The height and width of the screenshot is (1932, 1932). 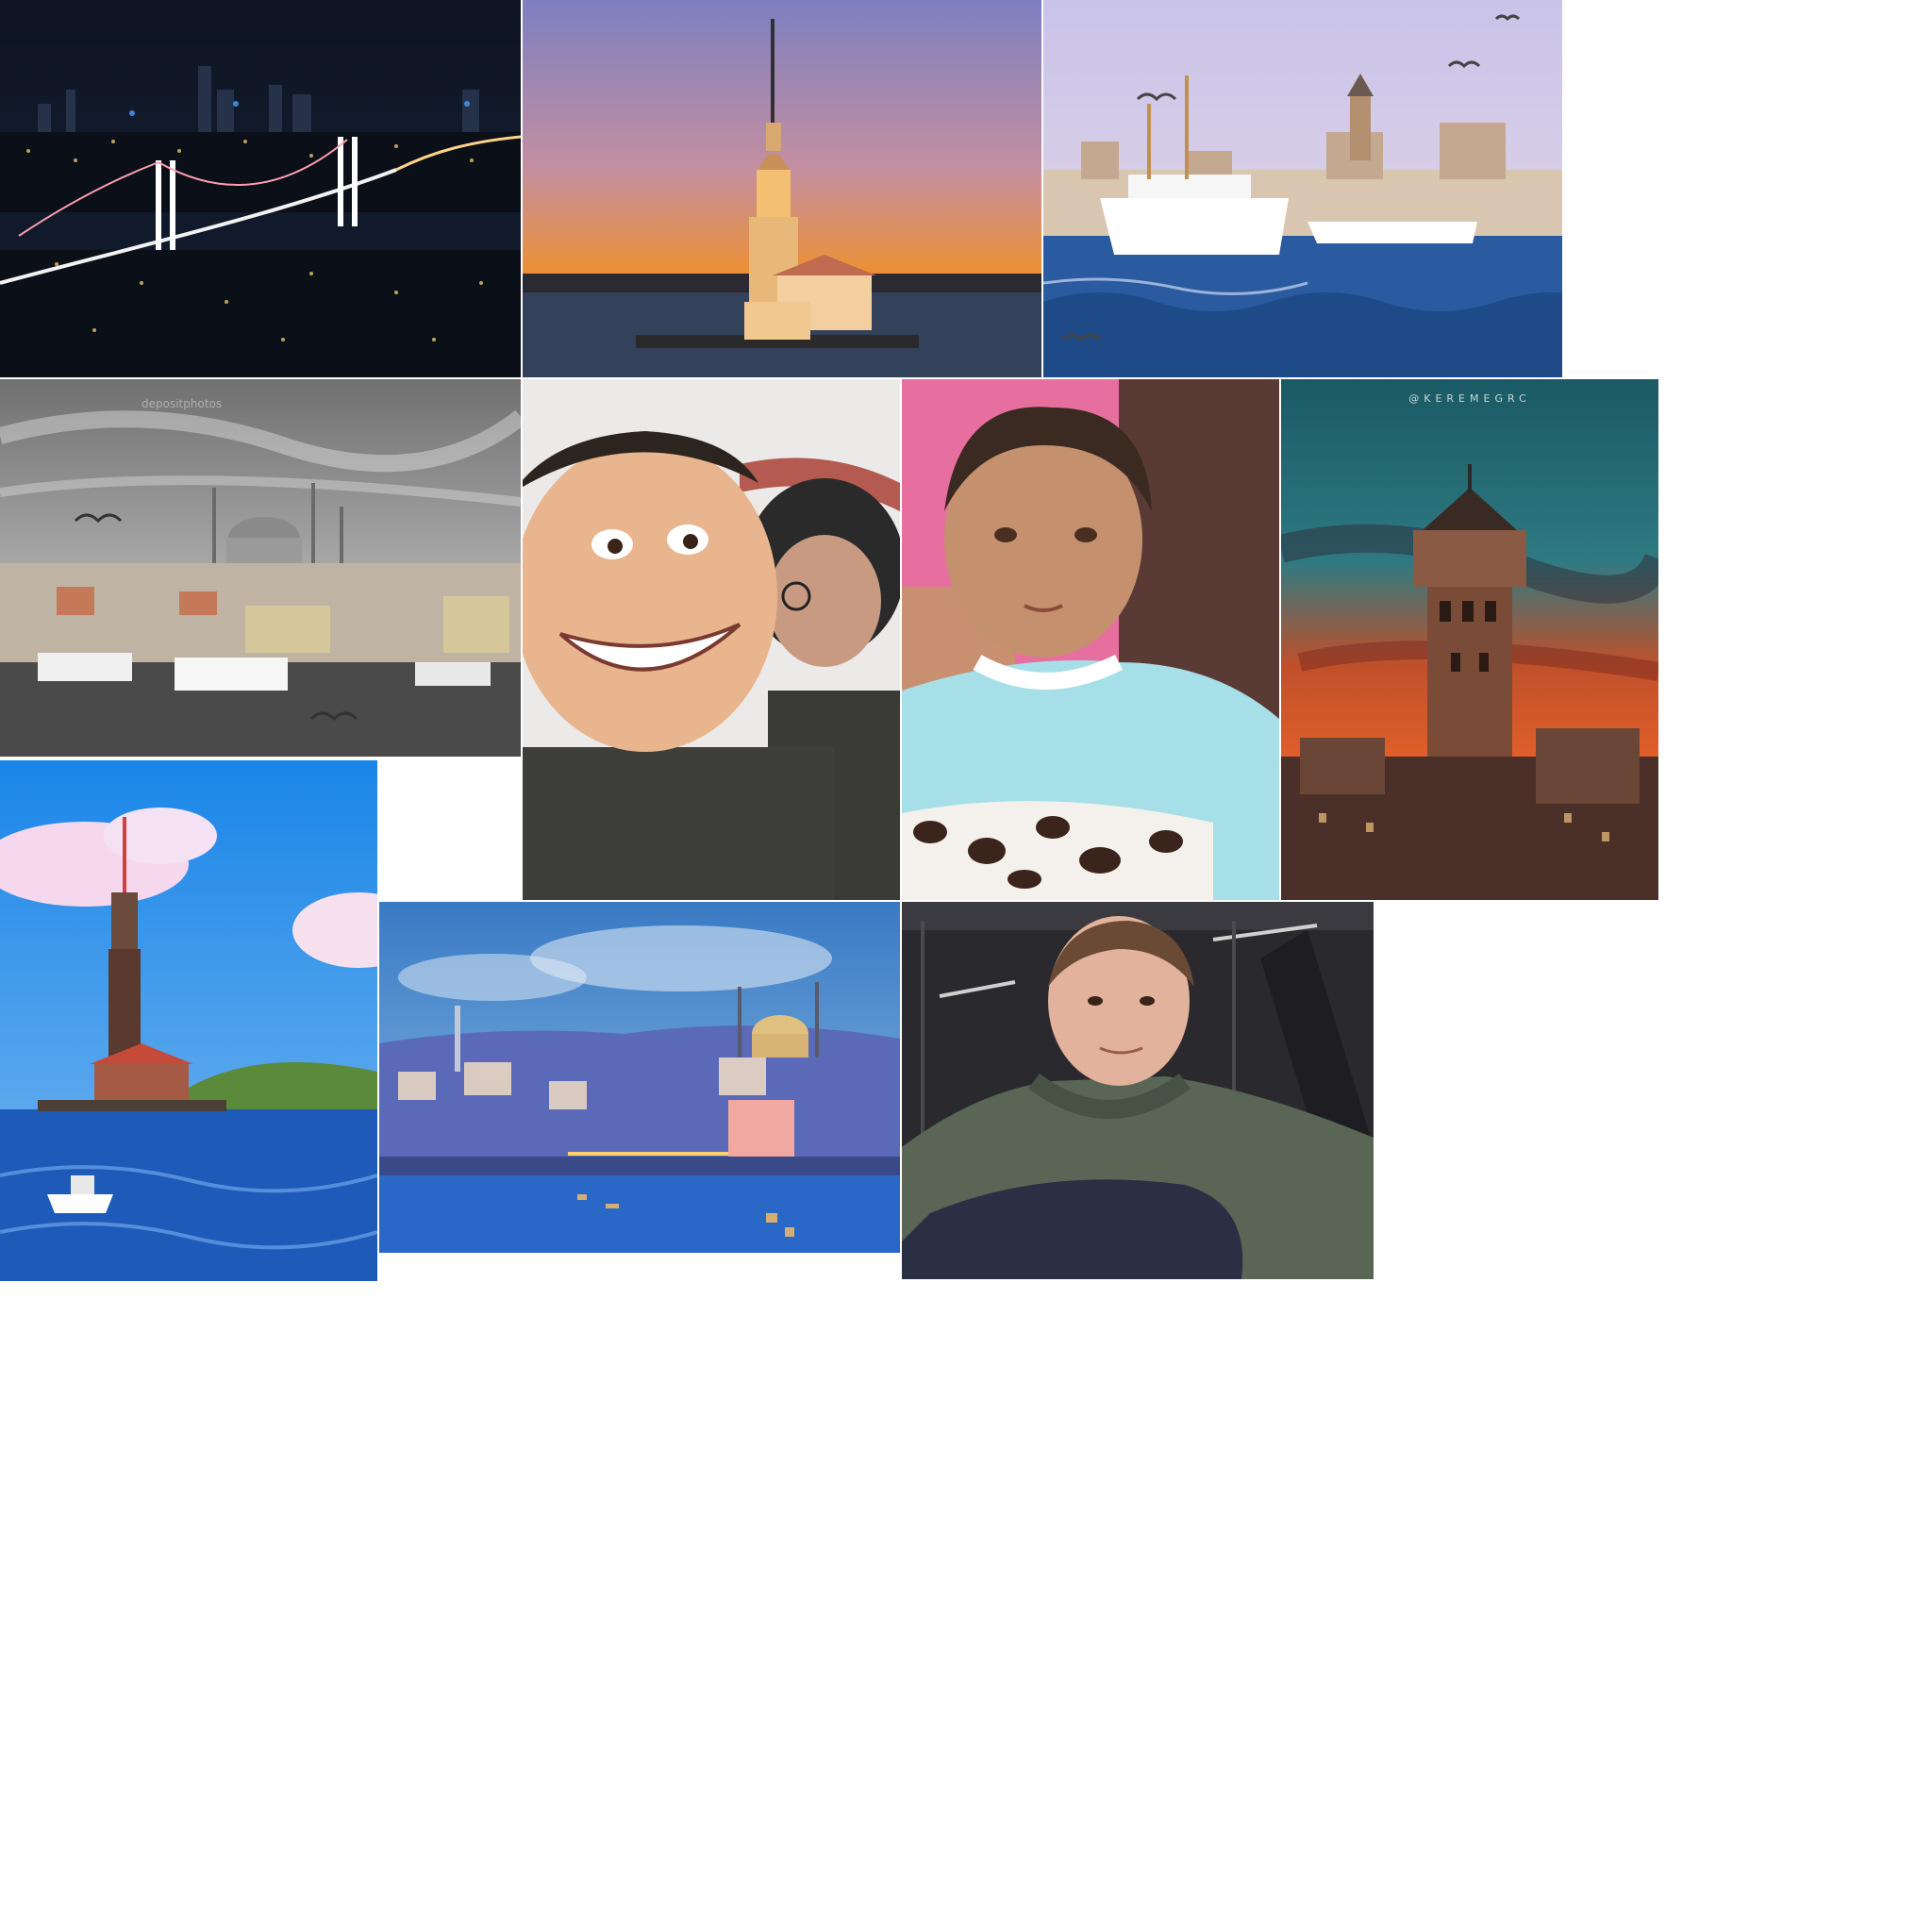 I want to click on child-portrait-image, so click(x=1091, y=639).